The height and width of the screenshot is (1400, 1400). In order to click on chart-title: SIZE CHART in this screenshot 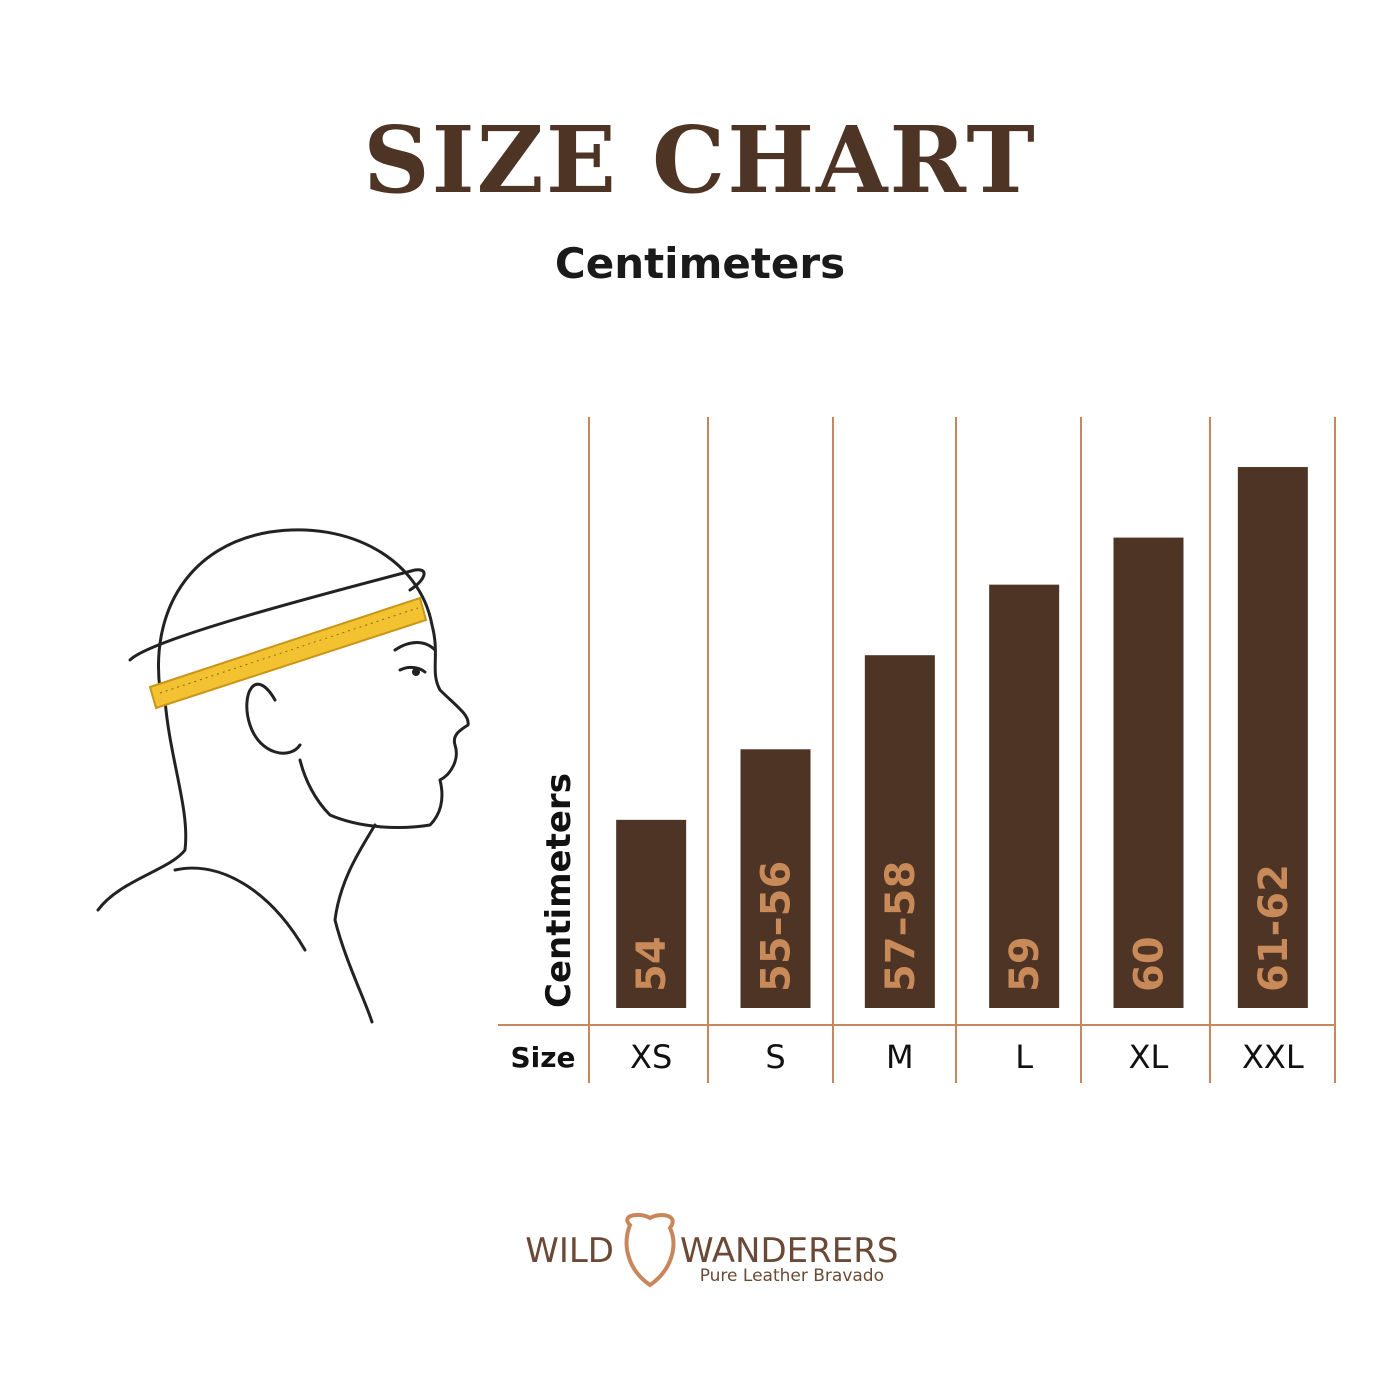, I will do `click(700, 160)`.